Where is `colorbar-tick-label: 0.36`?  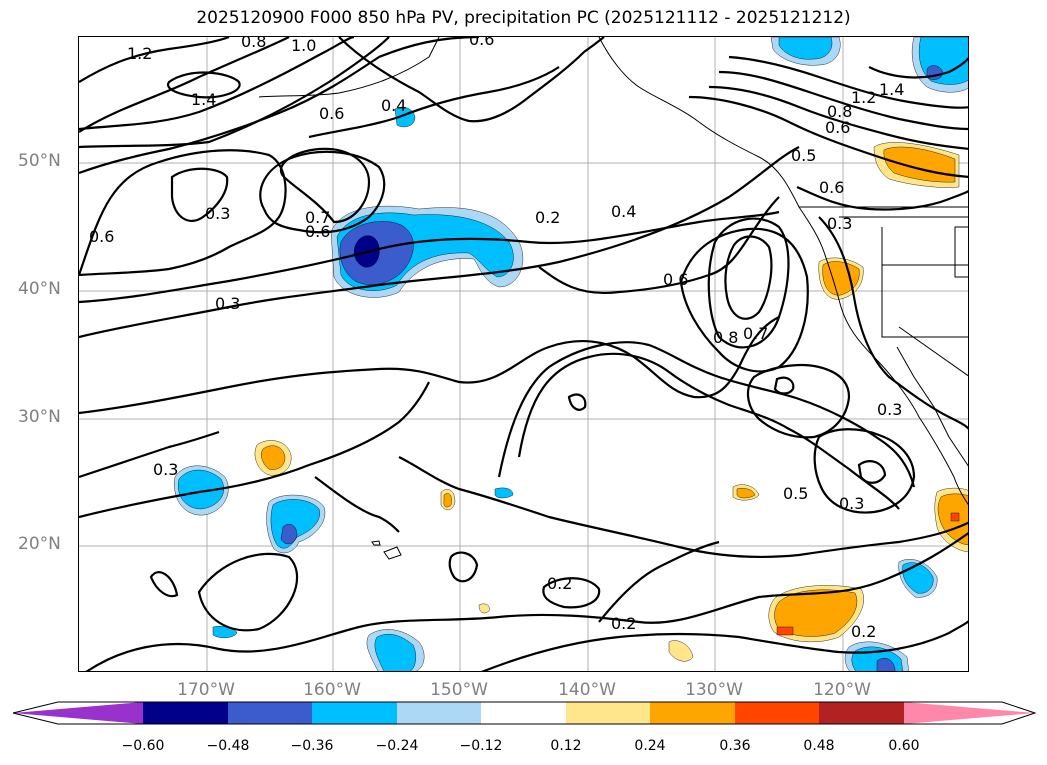
colorbar-tick-label: 0.36 is located at coordinates (735, 746).